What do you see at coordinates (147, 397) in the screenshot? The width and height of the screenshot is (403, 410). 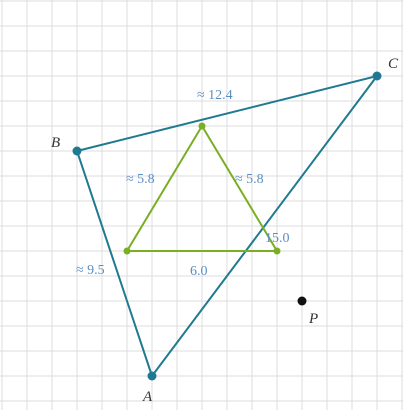 I see `vertex-label: A` at bounding box center [147, 397].